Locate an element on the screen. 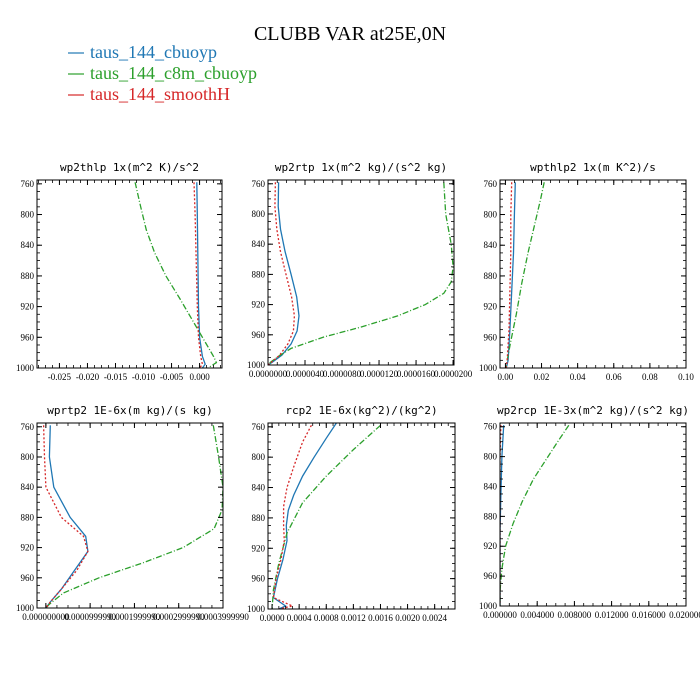 The image size is (700, 700). panel-title: wp2rtp 1x(m^2 kg)/(s^2 kg) is located at coordinates (361, 167).